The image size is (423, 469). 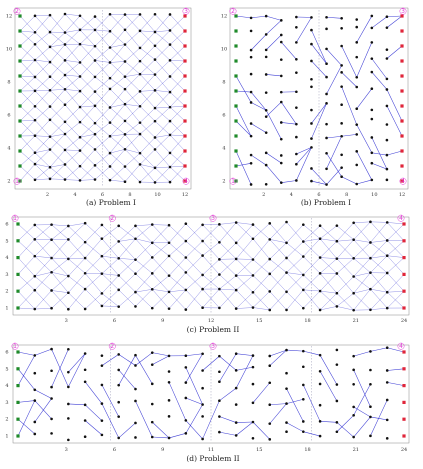 What do you see at coordinates (6, 258) in the screenshot?
I see `panel-c-y-tick: 4` at bounding box center [6, 258].